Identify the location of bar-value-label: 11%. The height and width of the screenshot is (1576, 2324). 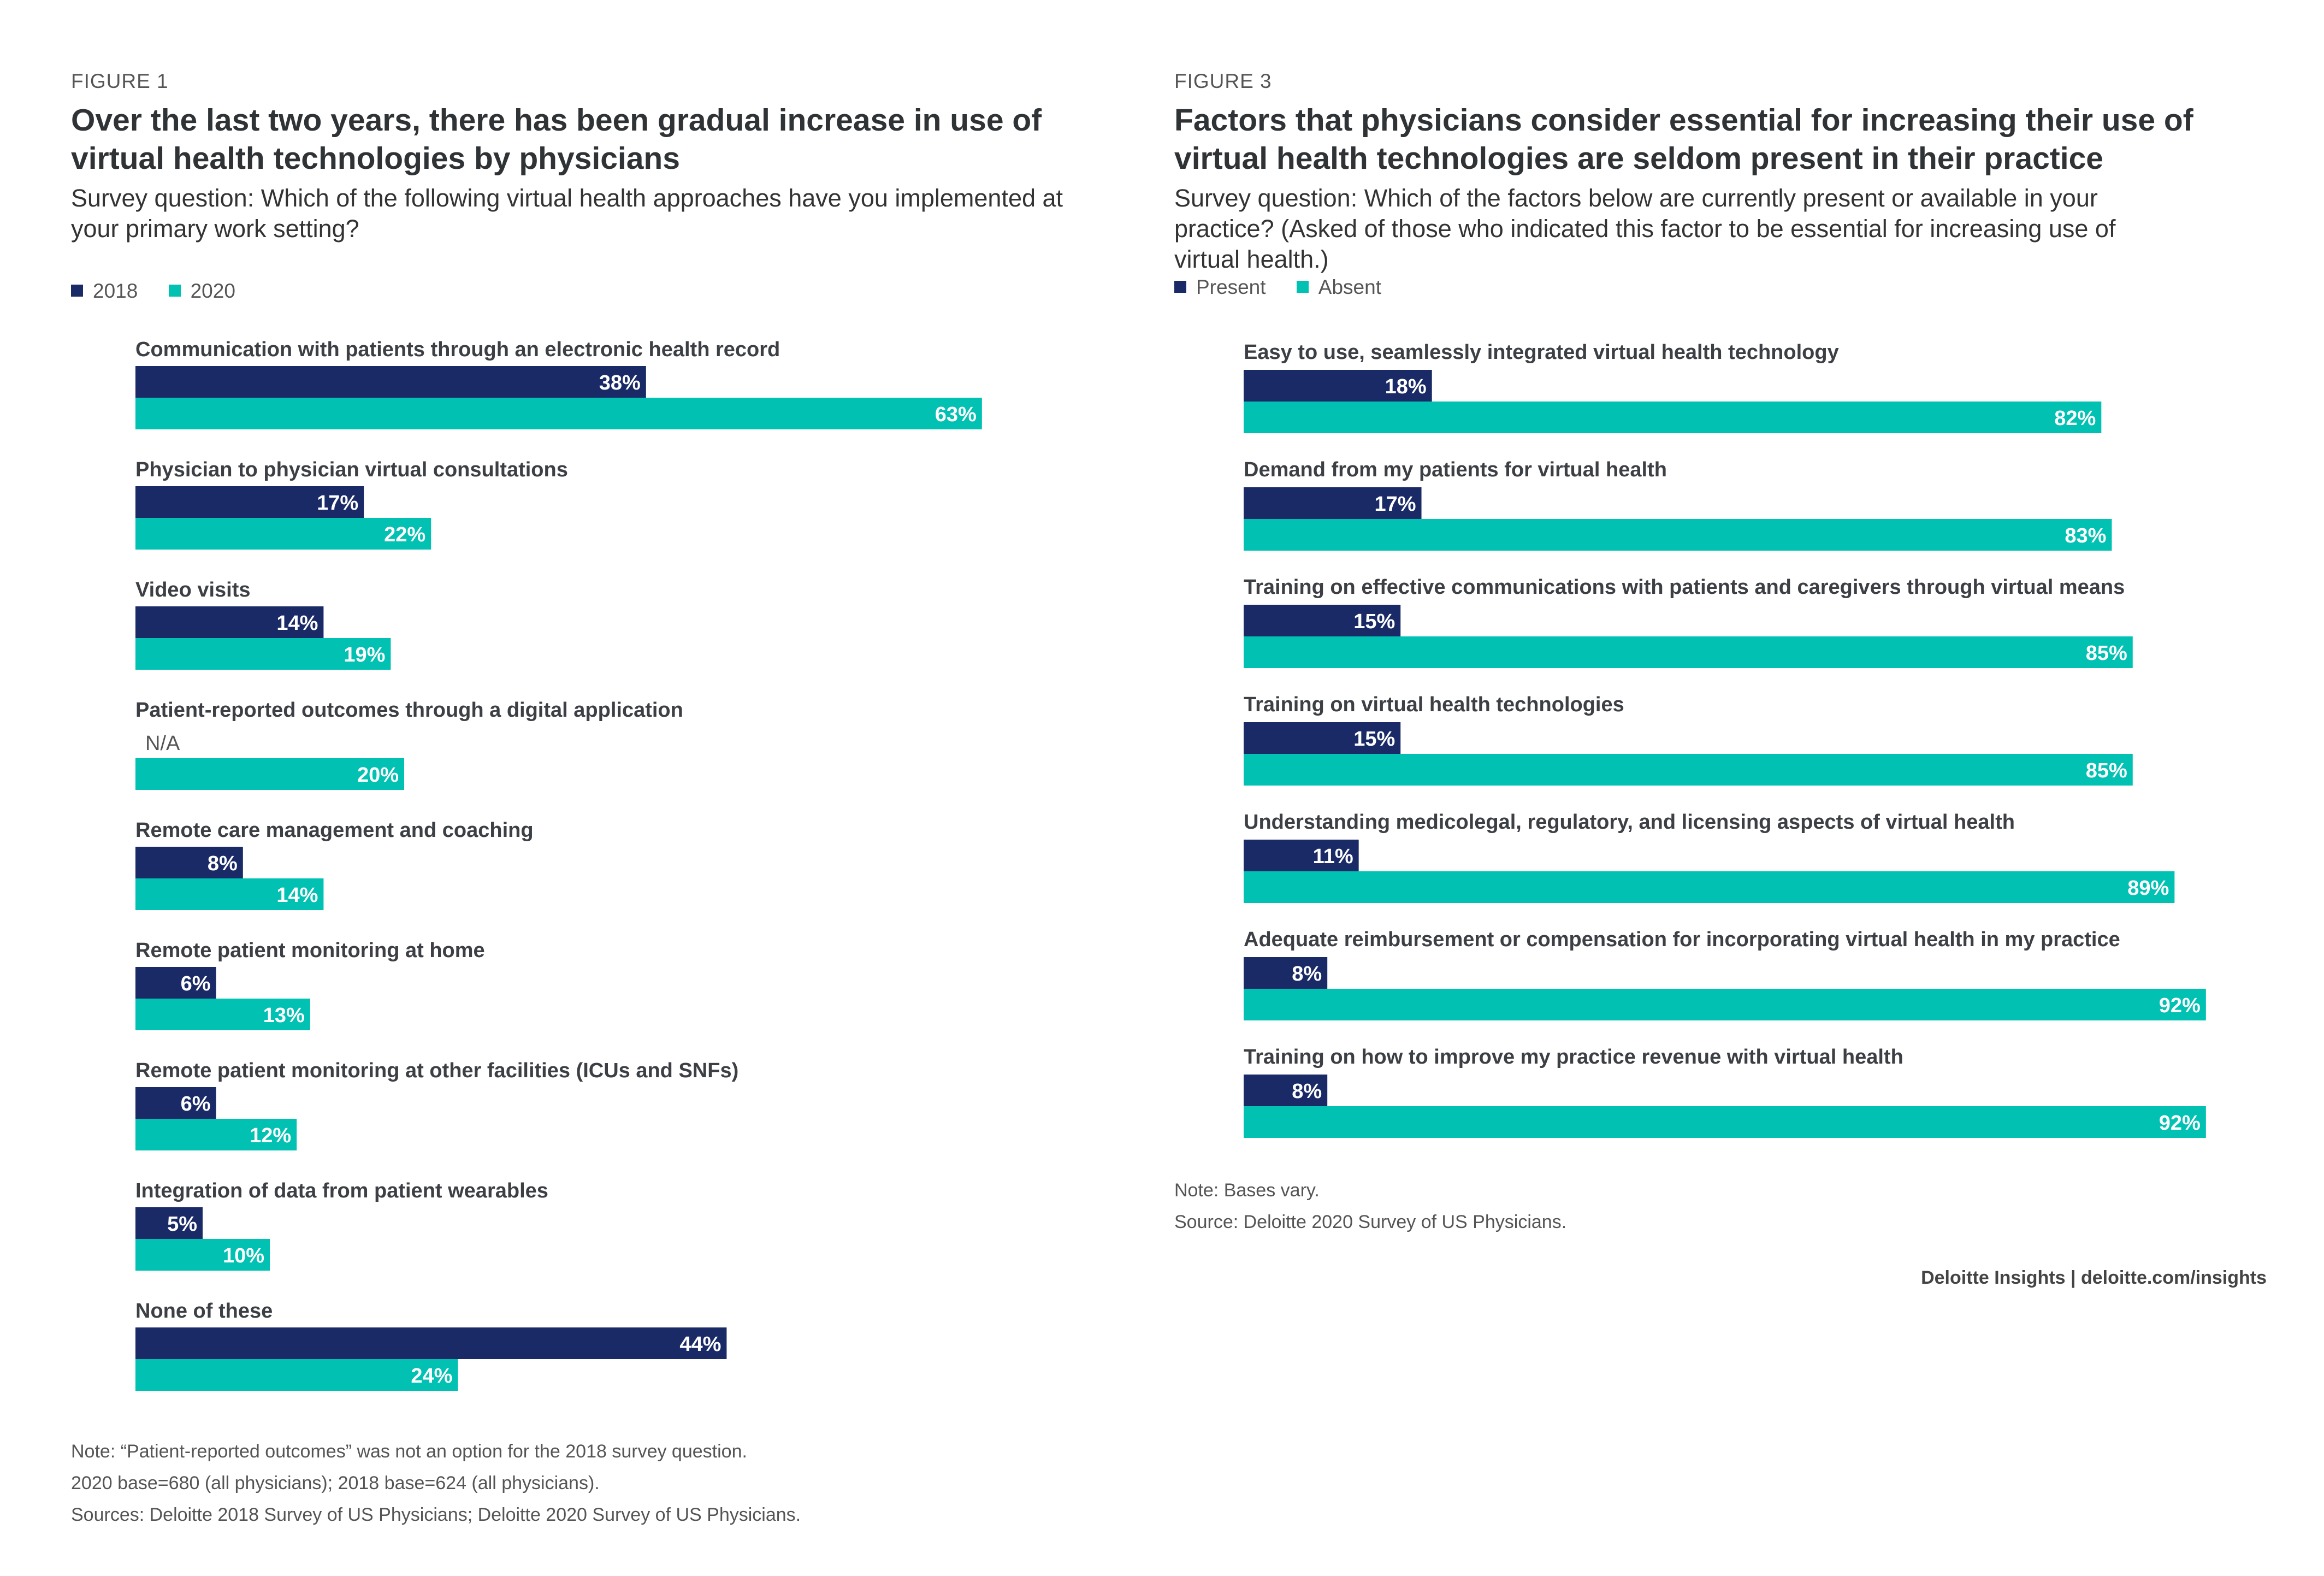
(1333, 856).